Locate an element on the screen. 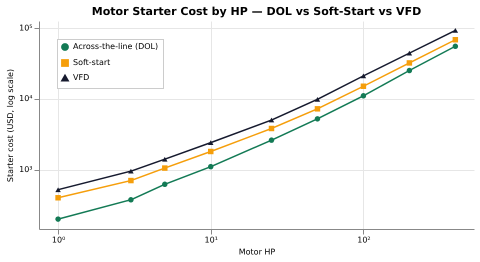 Image resolution: width=480 pixels, height=262 pixels. legend-label: Soft-start is located at coordinates (91, 62).